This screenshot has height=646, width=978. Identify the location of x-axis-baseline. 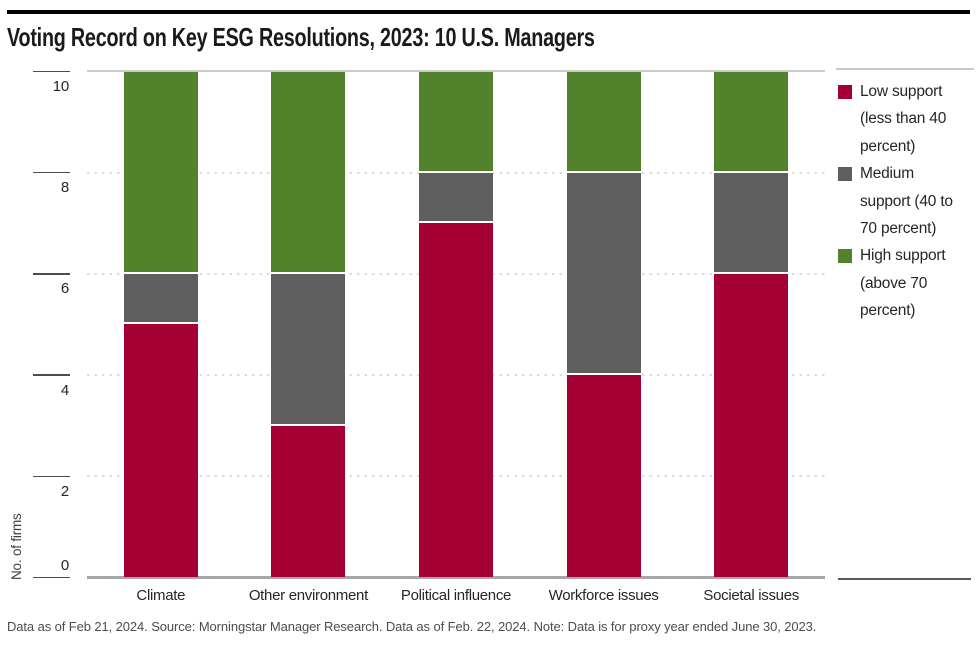
(456, 577).